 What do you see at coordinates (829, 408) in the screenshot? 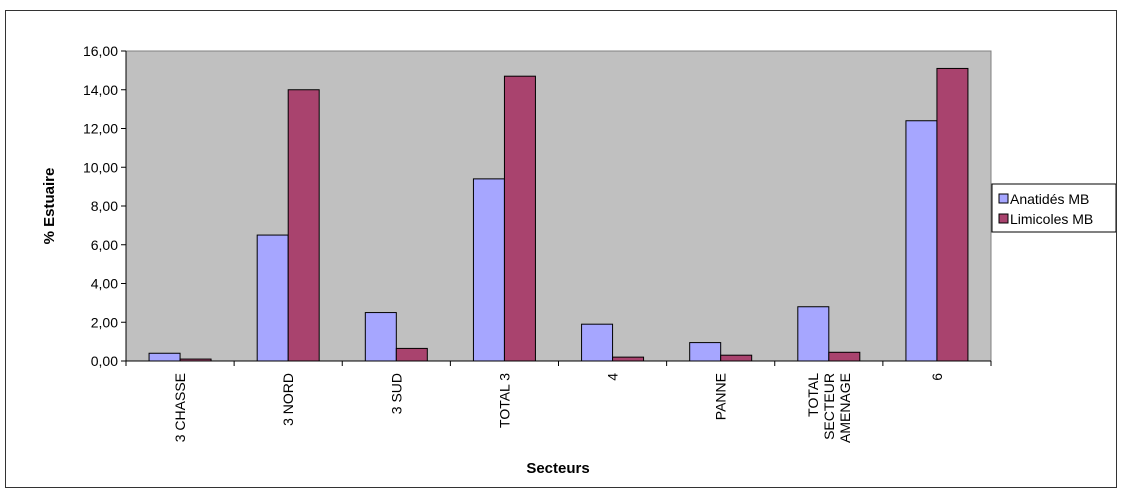
I see `x-tick-label: TOTALSECTEURAMENAGE` at bounding box center [829, 408].